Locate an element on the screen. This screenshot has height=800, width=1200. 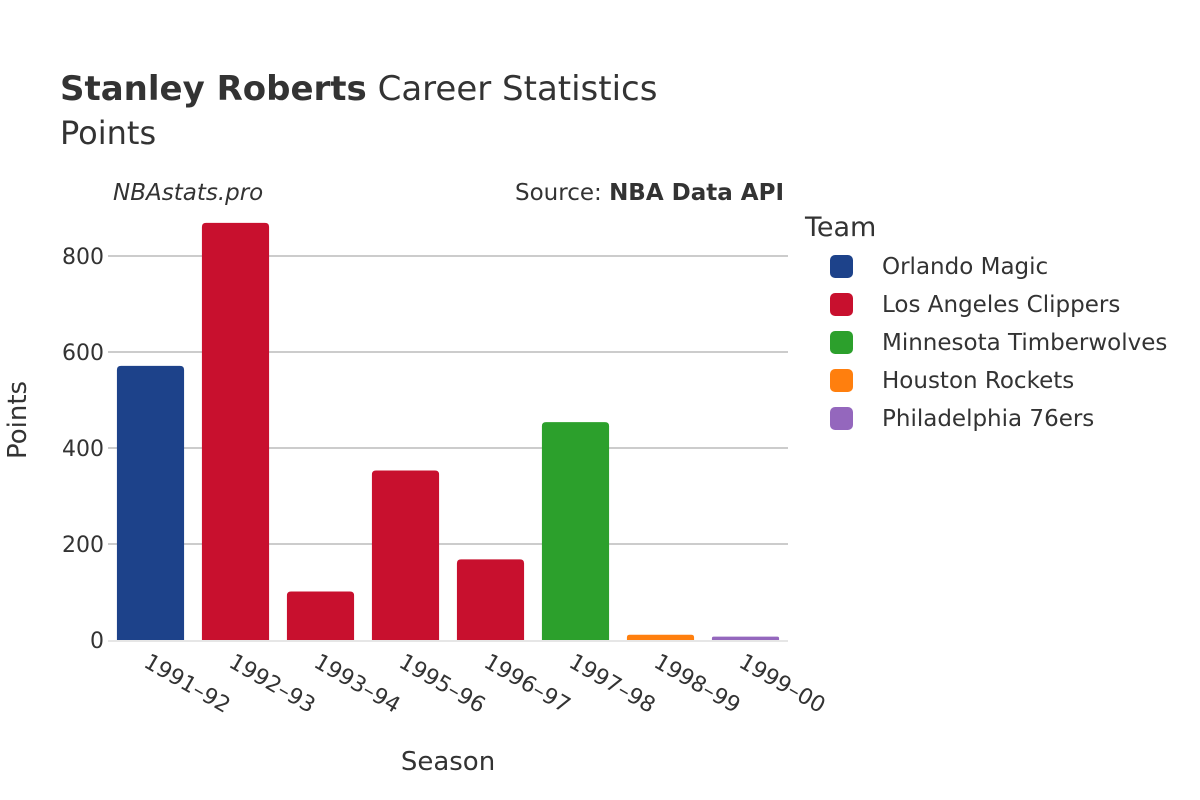
x-tick-label: 1993–94 is located at coordinates (357, 684).